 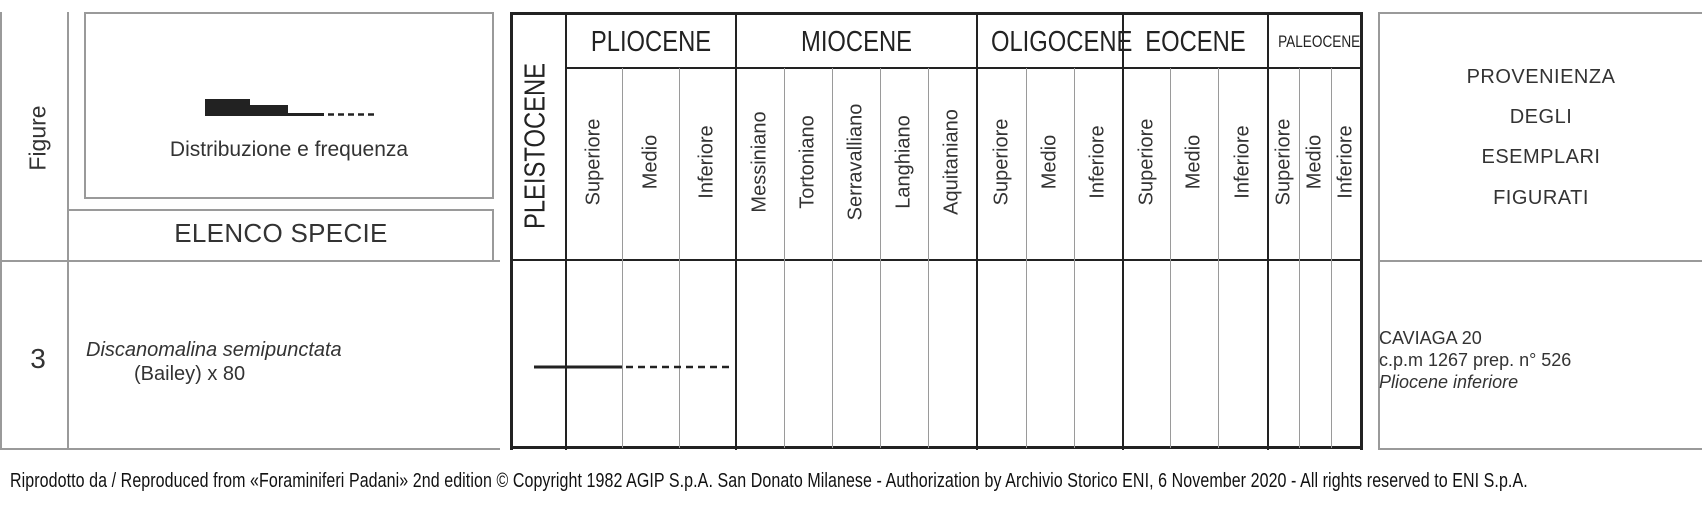 I want to click on oligocene-eocene-separator, so click(x=1123, y=231).